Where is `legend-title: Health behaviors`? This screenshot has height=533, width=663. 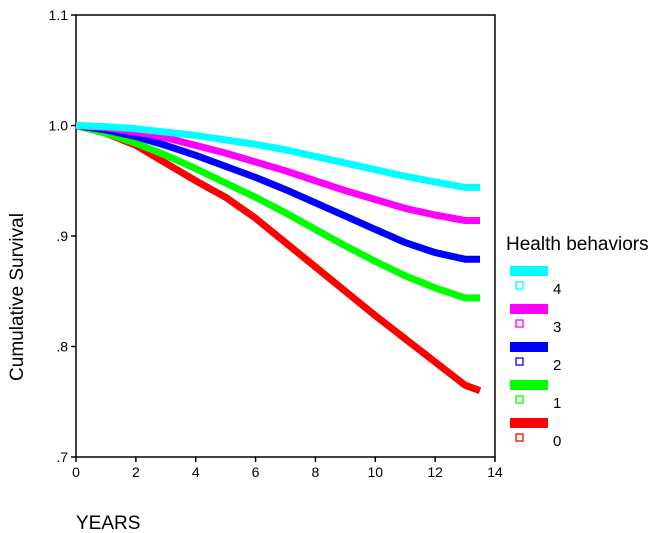 legend-title: Health behaviors is located at coordinates (577, 244).